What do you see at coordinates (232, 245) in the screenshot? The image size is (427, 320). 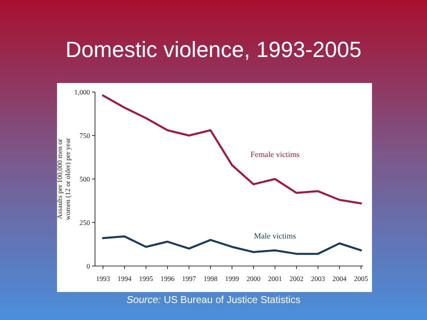 I see `line-series` at bounding box center [232, 245].